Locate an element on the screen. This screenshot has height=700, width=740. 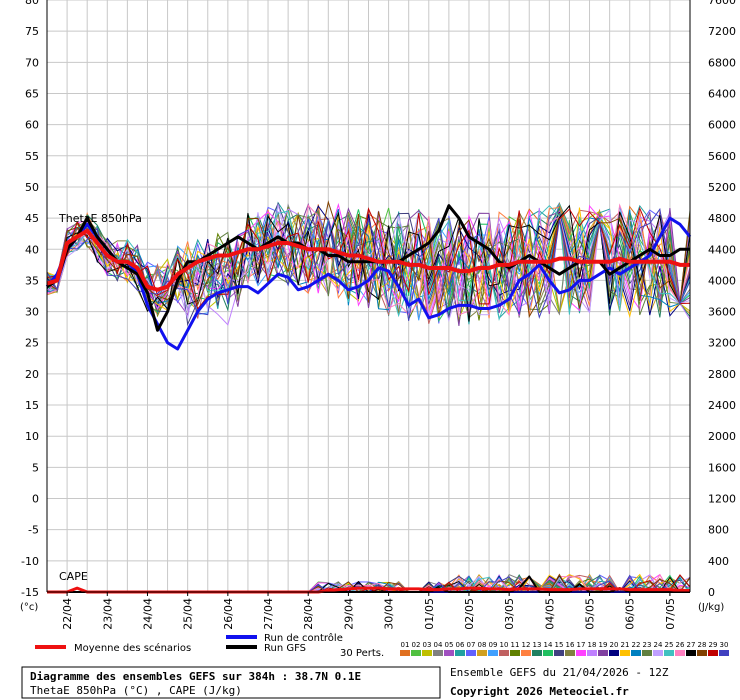
series-line-theta is located at coordinates (368, 260).